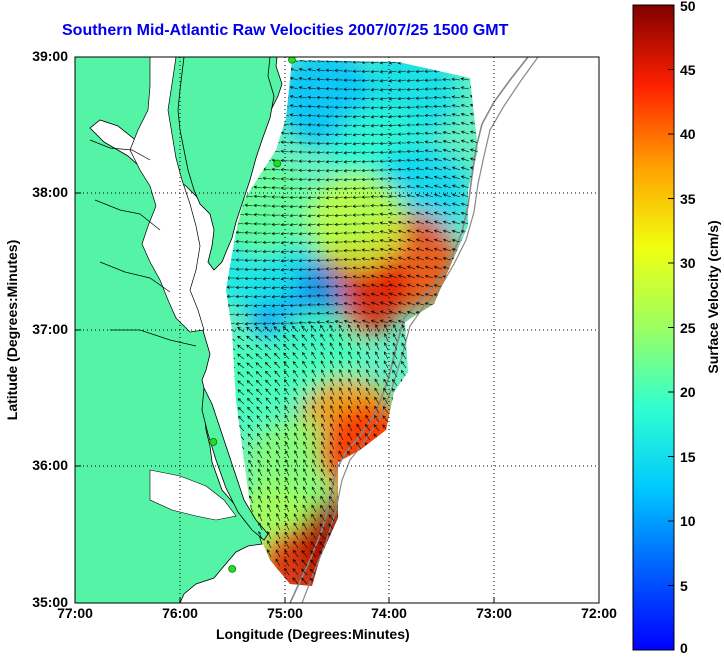  Describe the element at coordinates (599, 613) in the screenshot. I see `xtick-label: 72:00` at that location.